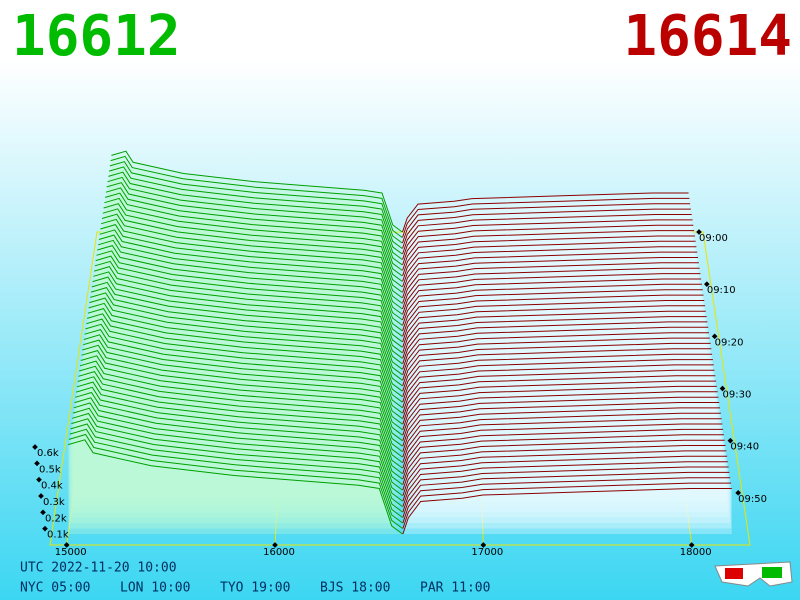 Image resolution: width=800 pixels, height=600 pixels. Describe the element at coordinates (54, 502) in the screenshot. I see `y-tick-label: 0.3k` at that location.